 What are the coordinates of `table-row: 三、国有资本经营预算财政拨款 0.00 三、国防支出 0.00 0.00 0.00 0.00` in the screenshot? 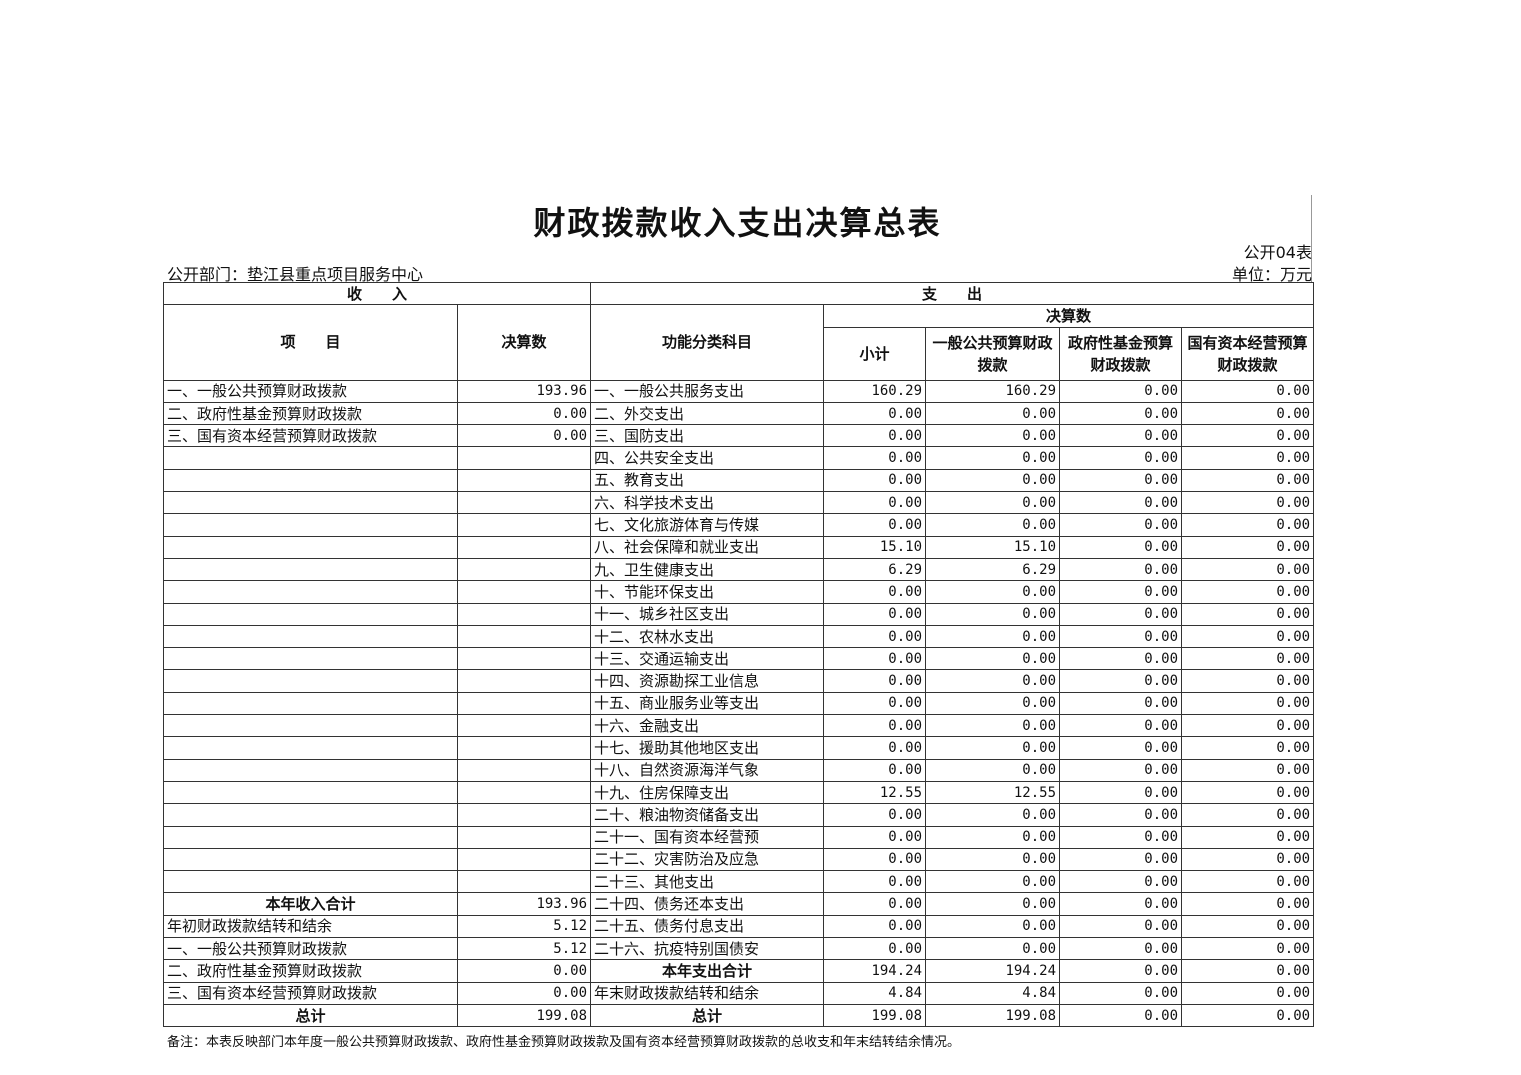 It's located at (739, 436).